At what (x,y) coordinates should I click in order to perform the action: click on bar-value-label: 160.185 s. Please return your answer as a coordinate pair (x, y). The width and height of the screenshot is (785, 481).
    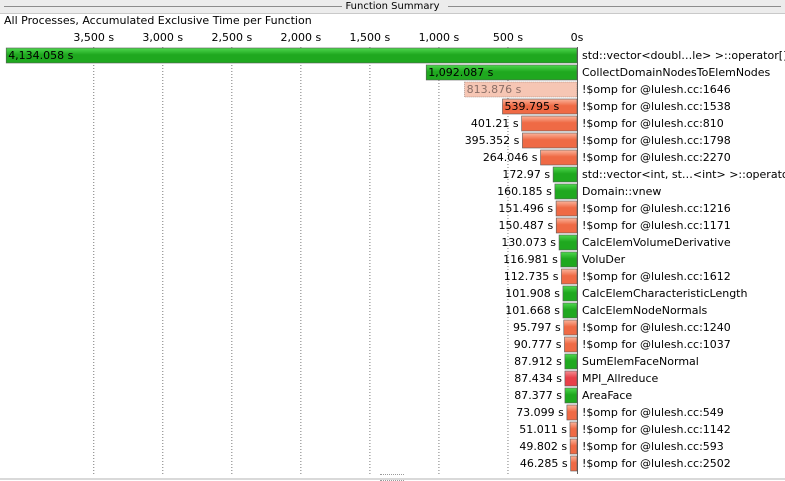
    Looking at the image, I should click on (524, 191).